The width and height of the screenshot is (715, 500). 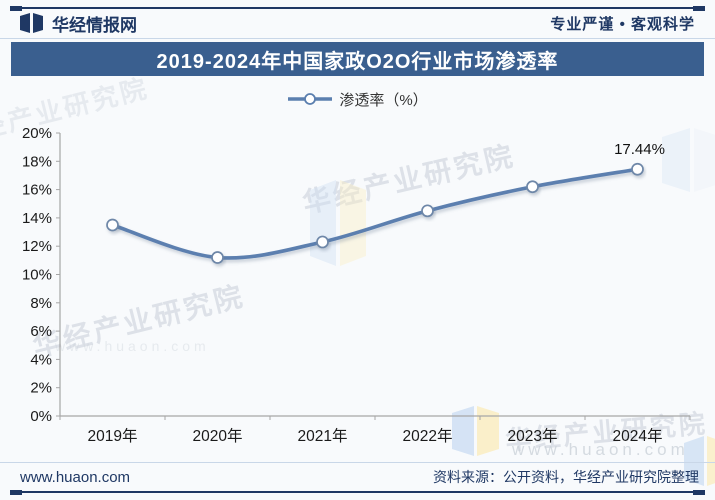 I want to click on y-axis-tick-label: 18%, so click(x=37, y=161).